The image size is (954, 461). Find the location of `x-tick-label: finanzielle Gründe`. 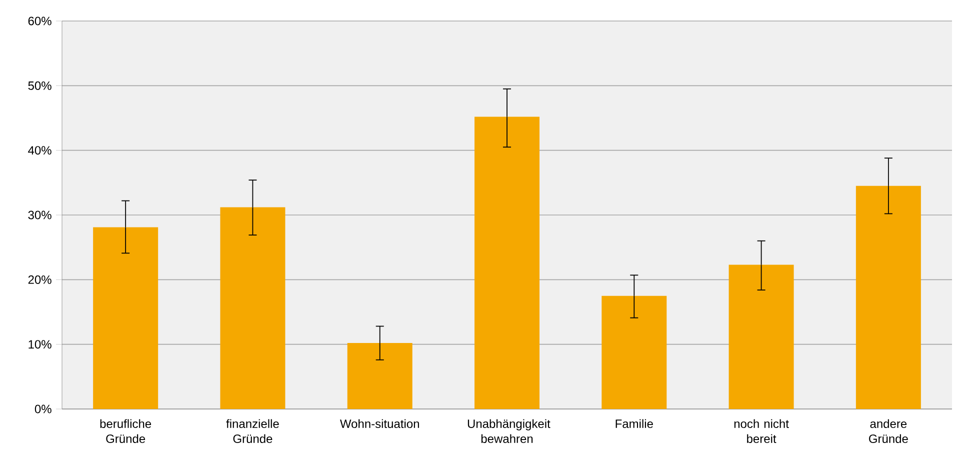

x-tick-label: finanzielle Gründe is located at coordinates (252, 431).